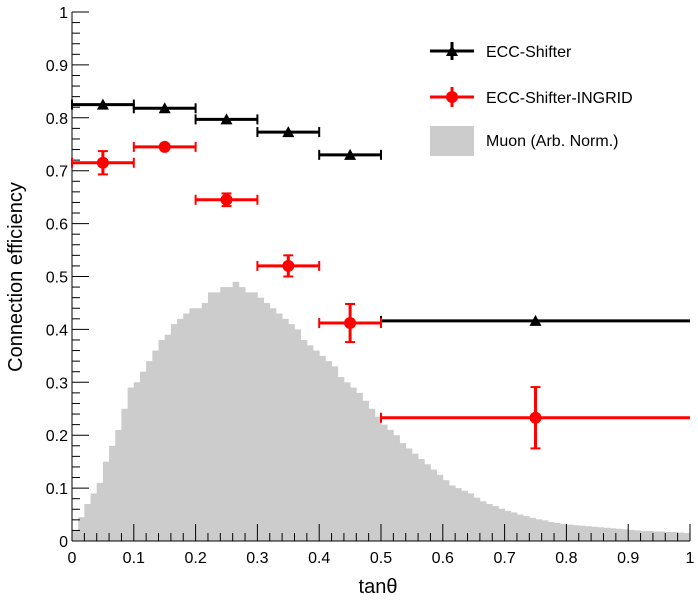  I want to click on y-tick-label: 0.9, so click(57, 66).